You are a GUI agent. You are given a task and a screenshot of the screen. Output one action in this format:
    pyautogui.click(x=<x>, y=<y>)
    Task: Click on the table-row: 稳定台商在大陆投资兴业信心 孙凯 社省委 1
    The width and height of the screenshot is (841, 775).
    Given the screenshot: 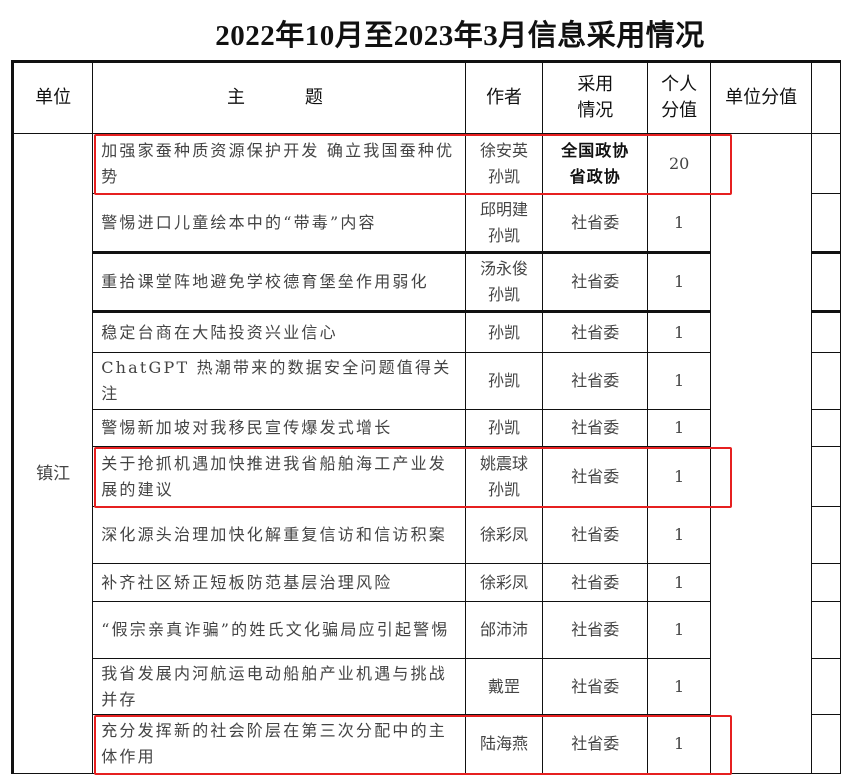 What is the action you would take?
    pyautogui.click(x=427, y=331)
    